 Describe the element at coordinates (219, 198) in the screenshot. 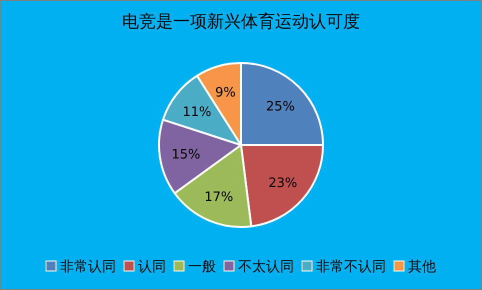

I see `data-label: 17%` at that location.